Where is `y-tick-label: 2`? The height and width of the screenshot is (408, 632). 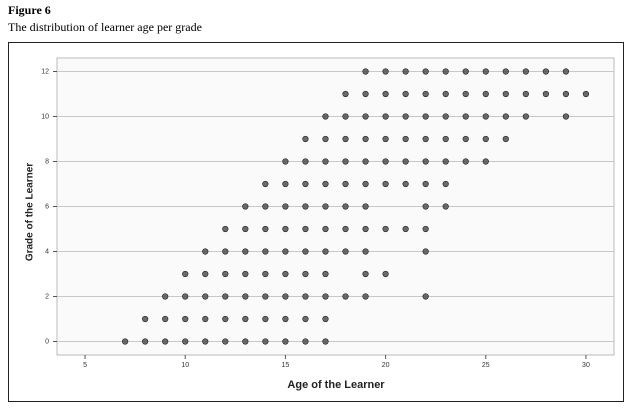
y-tick-label: 2 is located at coordinates (47, 296).